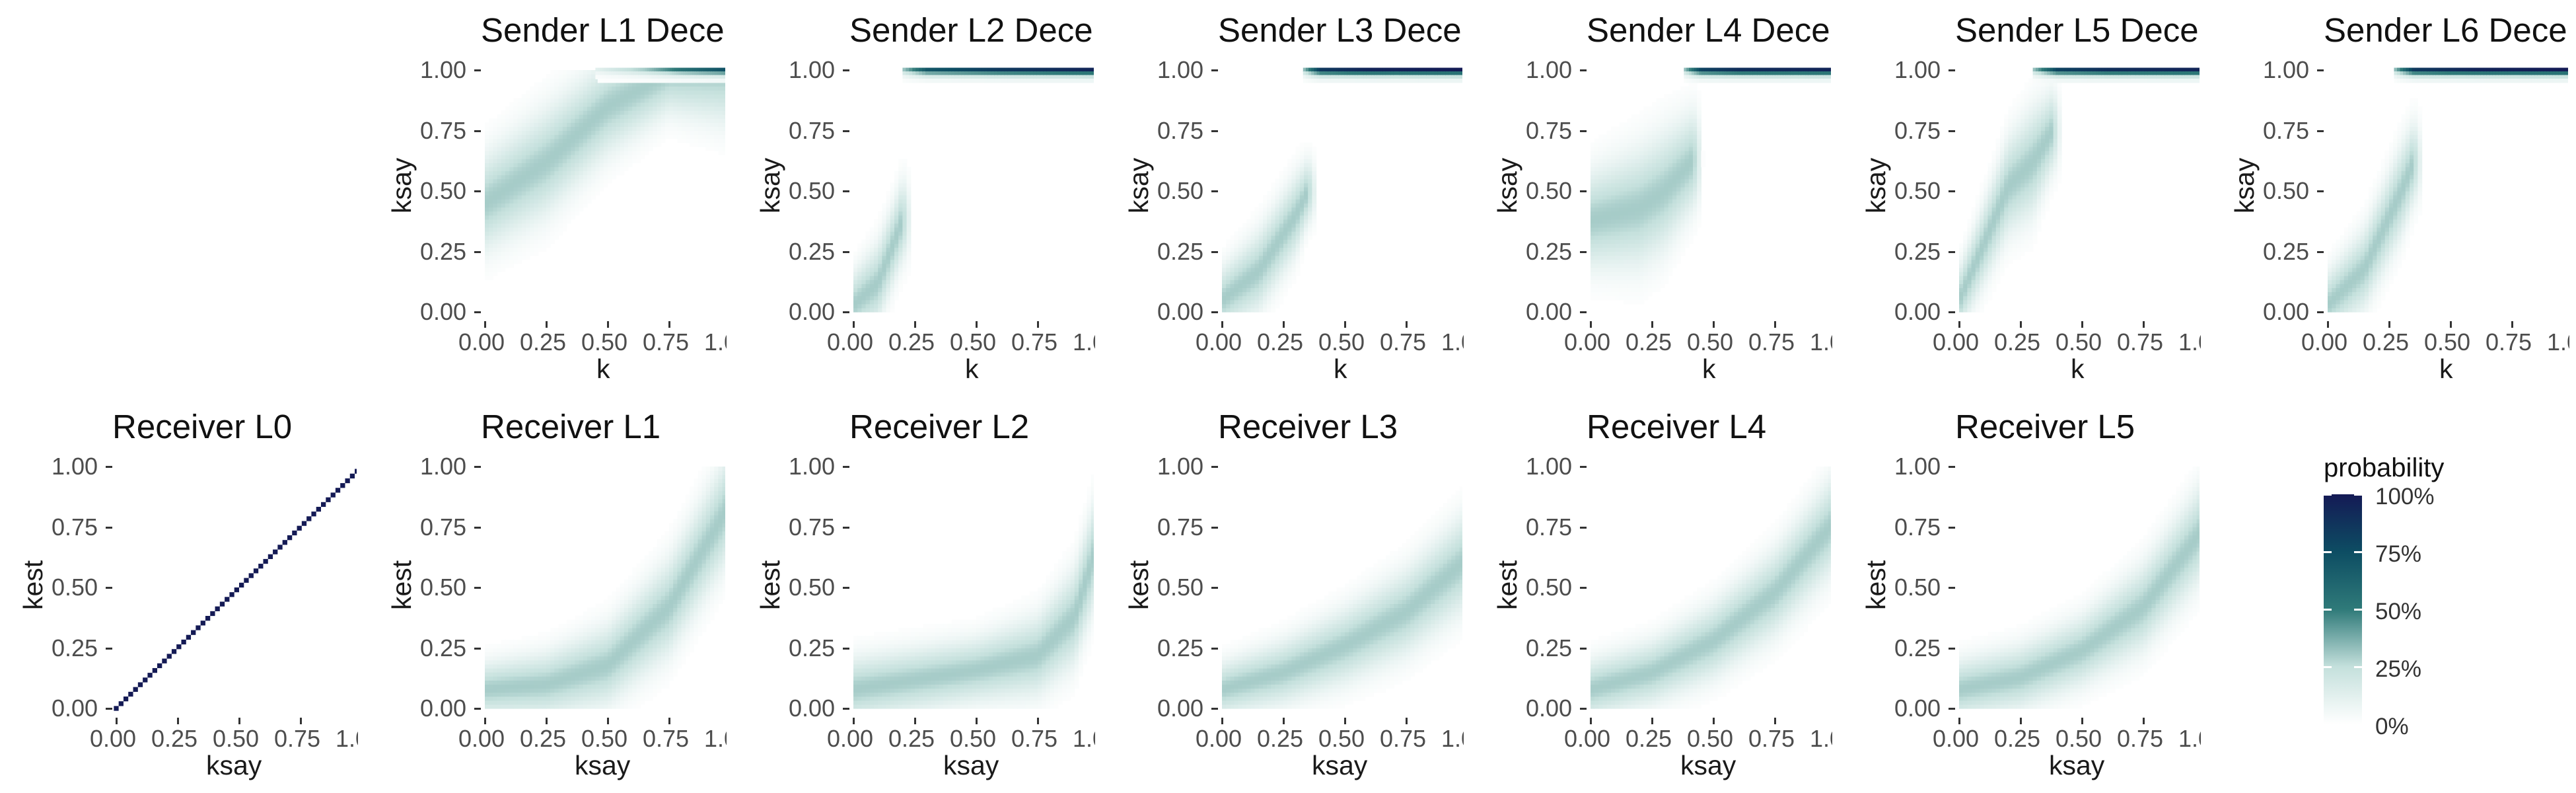  Describe the element at coordinates (1038, 325) in the screenshot. I see `x-tick-mark` at that location.